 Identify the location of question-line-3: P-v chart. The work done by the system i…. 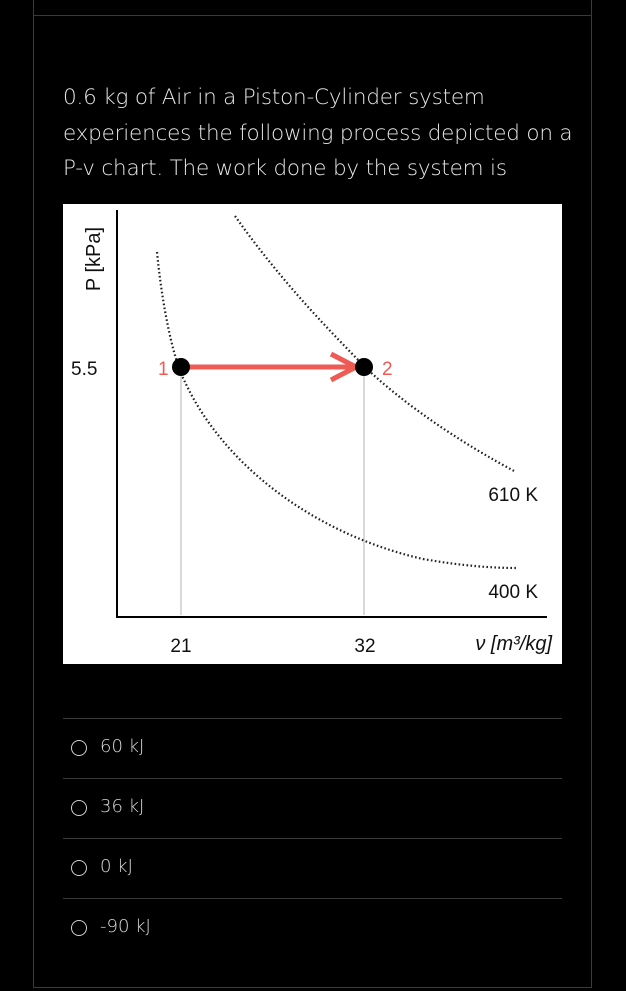
(285, 168).